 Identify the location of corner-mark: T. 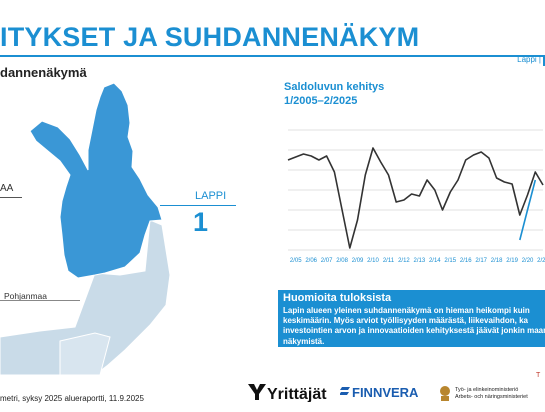
(538, 375).